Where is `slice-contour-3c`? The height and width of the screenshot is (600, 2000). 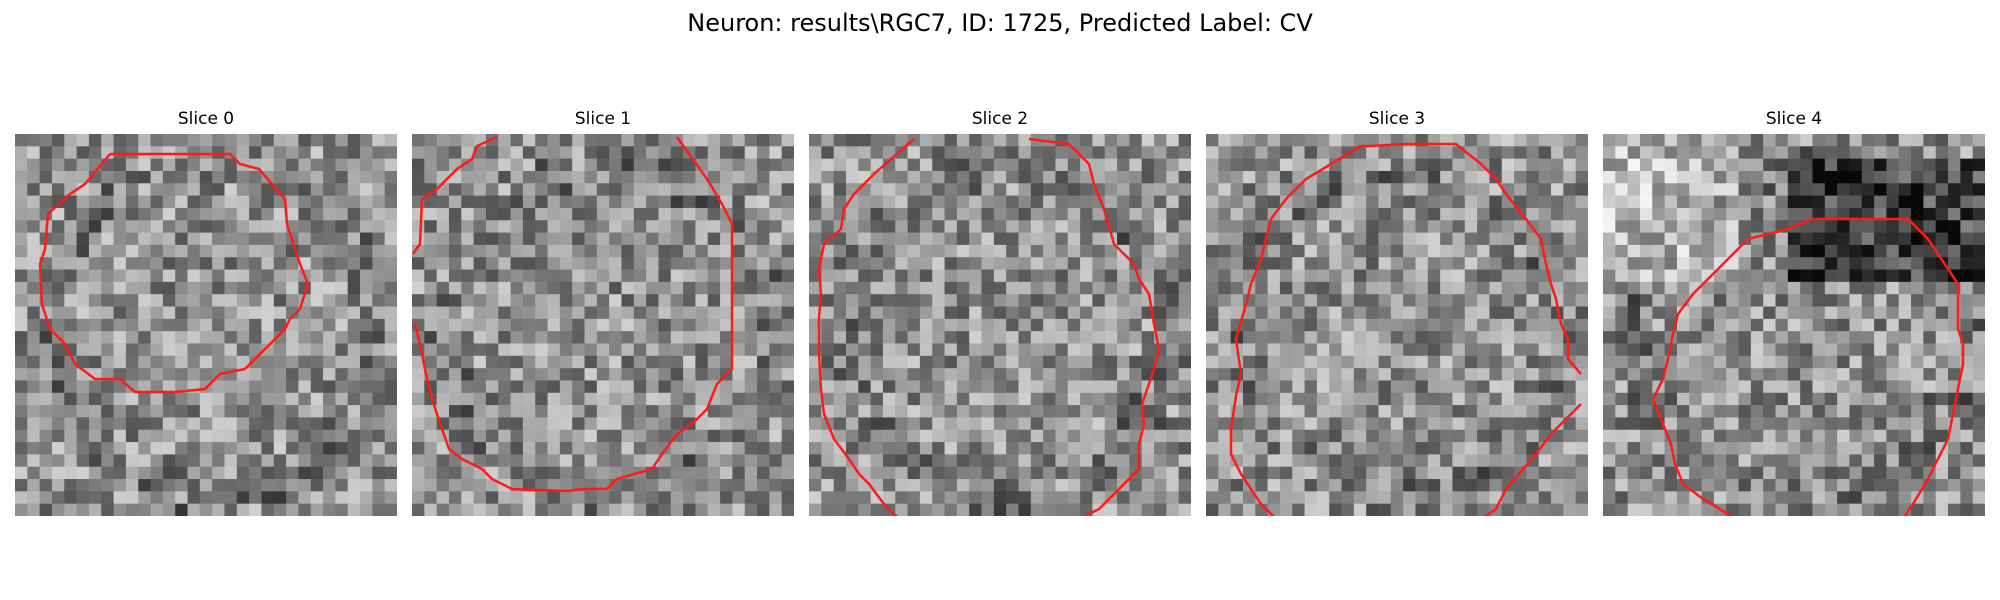 slice-contour-3c is located at coordinates (1532, 459).